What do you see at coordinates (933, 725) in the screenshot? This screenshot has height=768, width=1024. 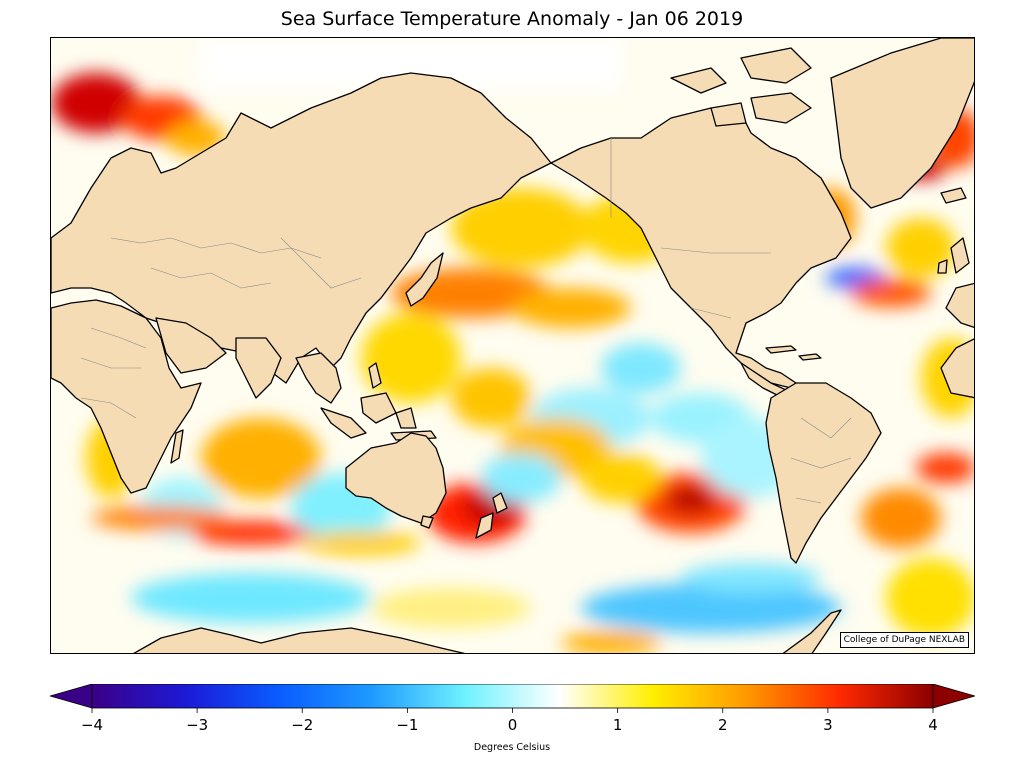 I see `colorbar-tick-label: 4` at bounding box center [933, 725].